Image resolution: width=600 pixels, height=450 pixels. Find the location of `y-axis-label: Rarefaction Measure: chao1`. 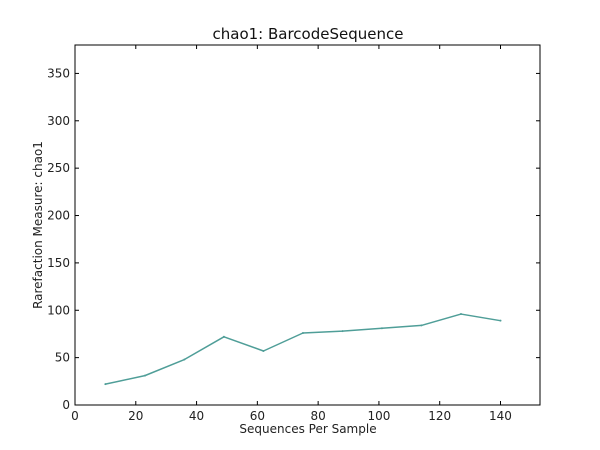

y-axis-label: Rarefaction Measure: chao1 is located at coordinates (38, 225).